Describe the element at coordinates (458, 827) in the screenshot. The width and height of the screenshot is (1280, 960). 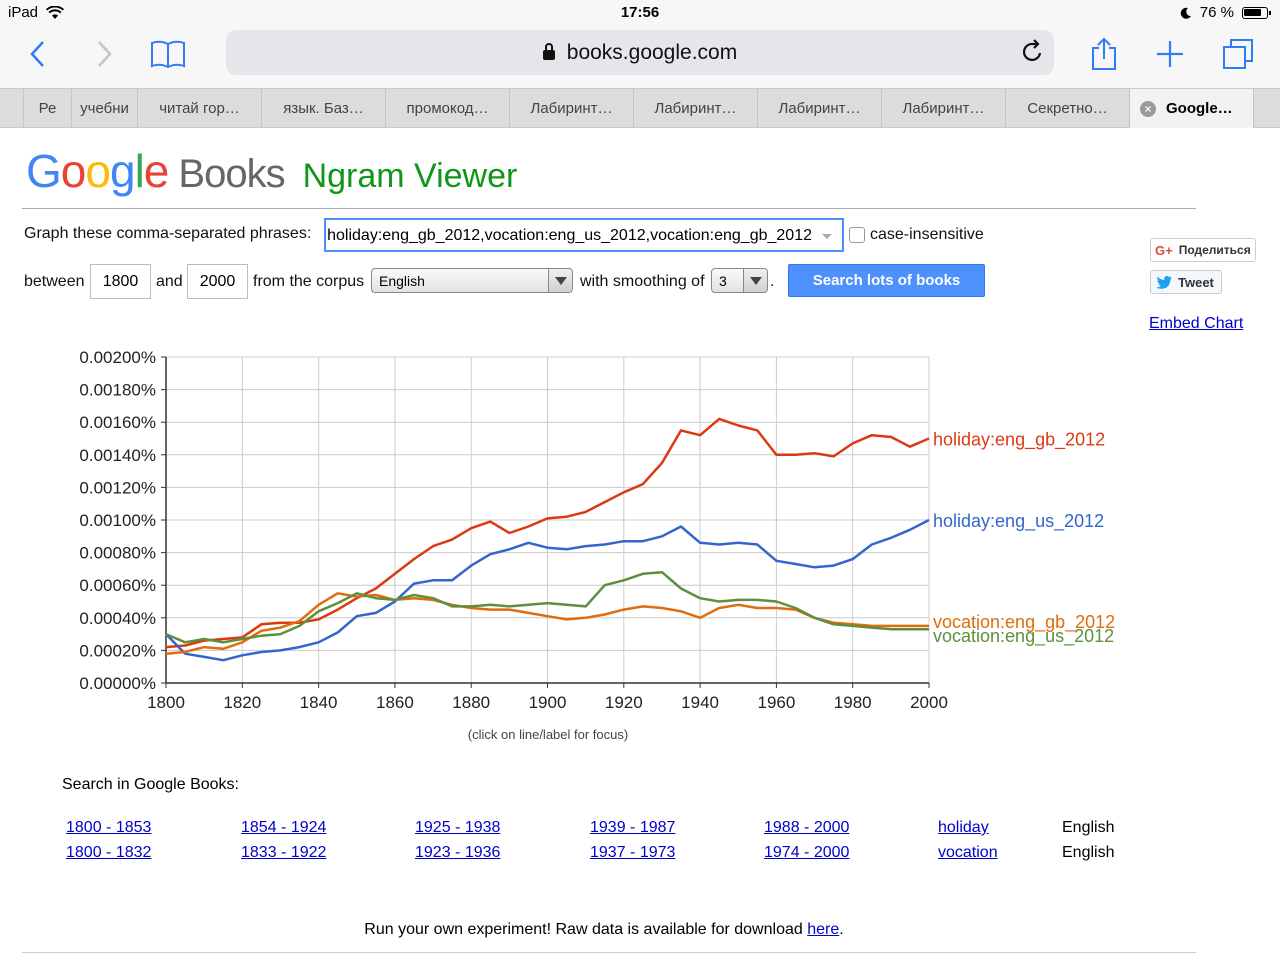
I see `year-range-link: 1925 - 1938` at that location.